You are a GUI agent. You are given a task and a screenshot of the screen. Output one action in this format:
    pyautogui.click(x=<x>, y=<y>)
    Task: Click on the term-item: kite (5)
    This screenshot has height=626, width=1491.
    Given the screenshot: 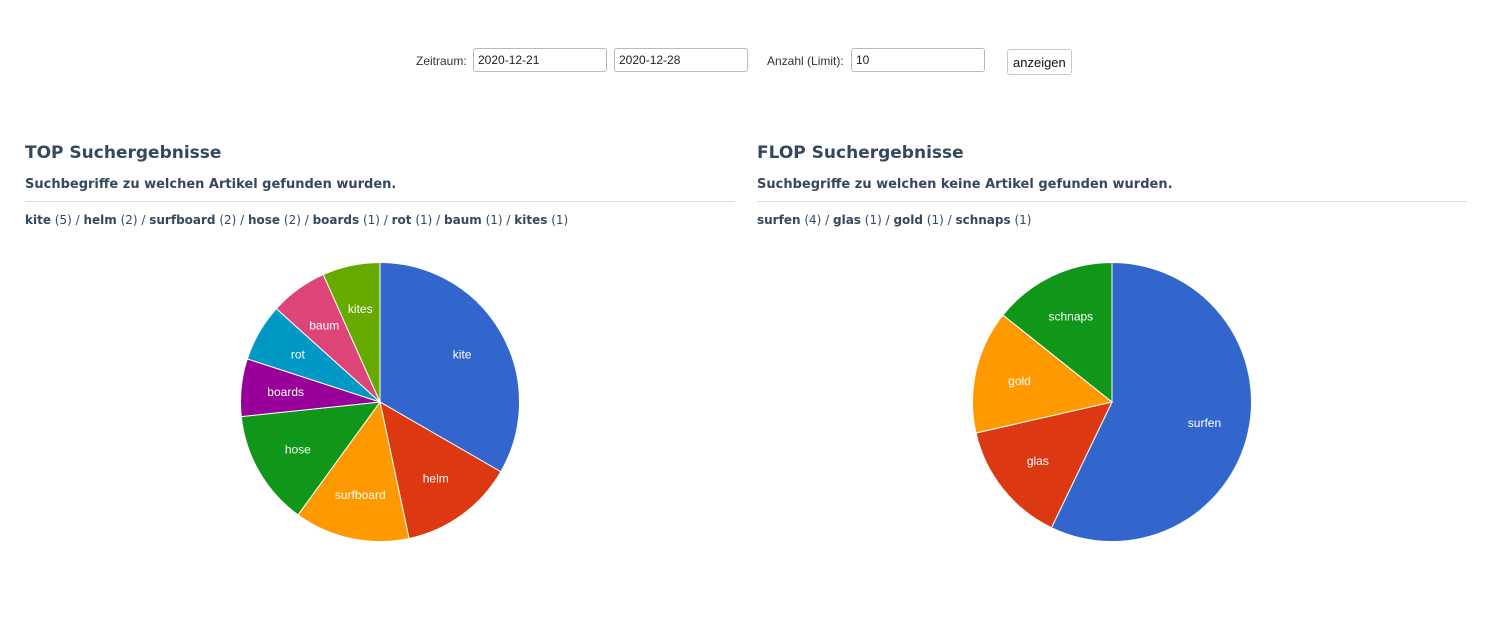 What is the action you would take?
    pyautogui.click(x=48, y=220)
    